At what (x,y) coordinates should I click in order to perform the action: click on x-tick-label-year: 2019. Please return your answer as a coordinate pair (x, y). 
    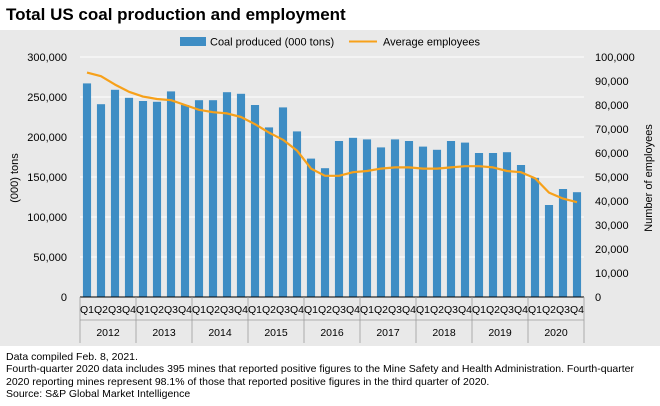
    Looking at the image, I should click on (500, 333).